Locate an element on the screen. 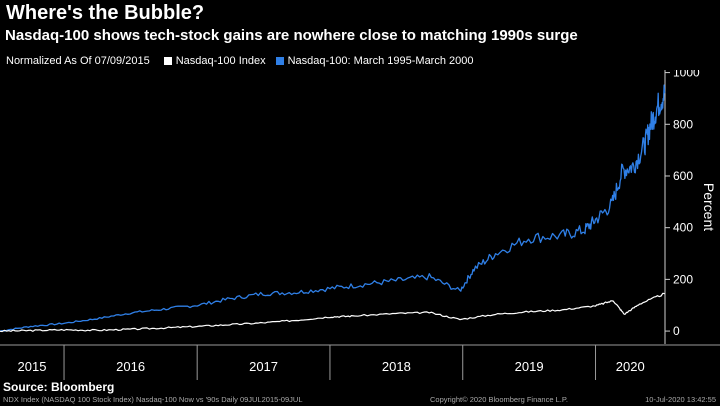 The height and width of the screenshot is (406, 720). y-tick-label: 800 is located at coordinates (683, 124).